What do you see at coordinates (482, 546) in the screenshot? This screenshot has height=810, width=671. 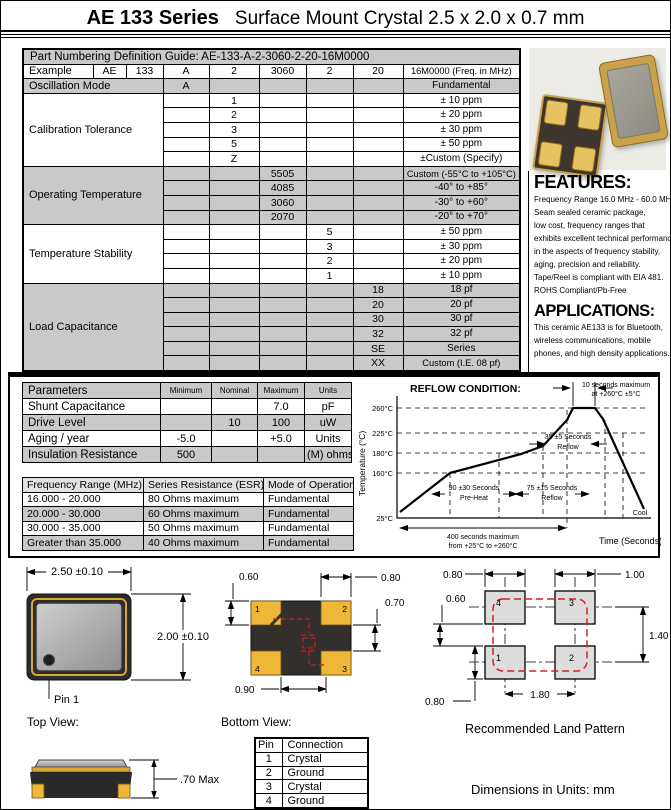 I see `svg-text: from +25°C to +260°C` at bounding box center [482, 546].